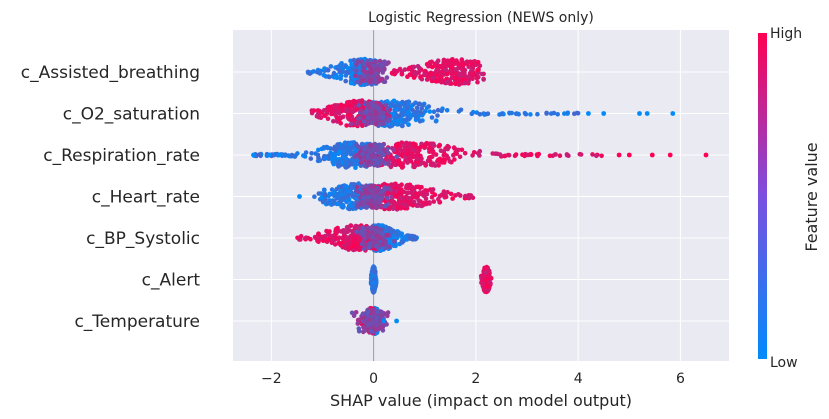 This screenshot has height=419, width=829. What do you see at coordinates (578, 379) in the screenshot?
I see `x-tick-label: 4` at bounding box center [578, 379].